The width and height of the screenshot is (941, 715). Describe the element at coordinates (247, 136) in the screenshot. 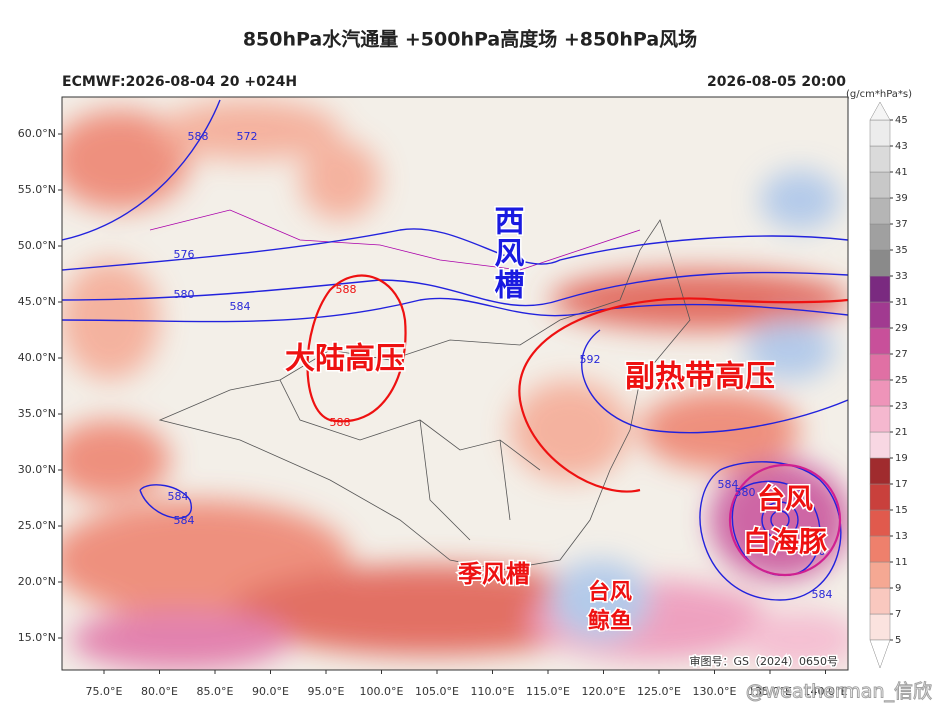

I see `contour-label: 572` at that location.